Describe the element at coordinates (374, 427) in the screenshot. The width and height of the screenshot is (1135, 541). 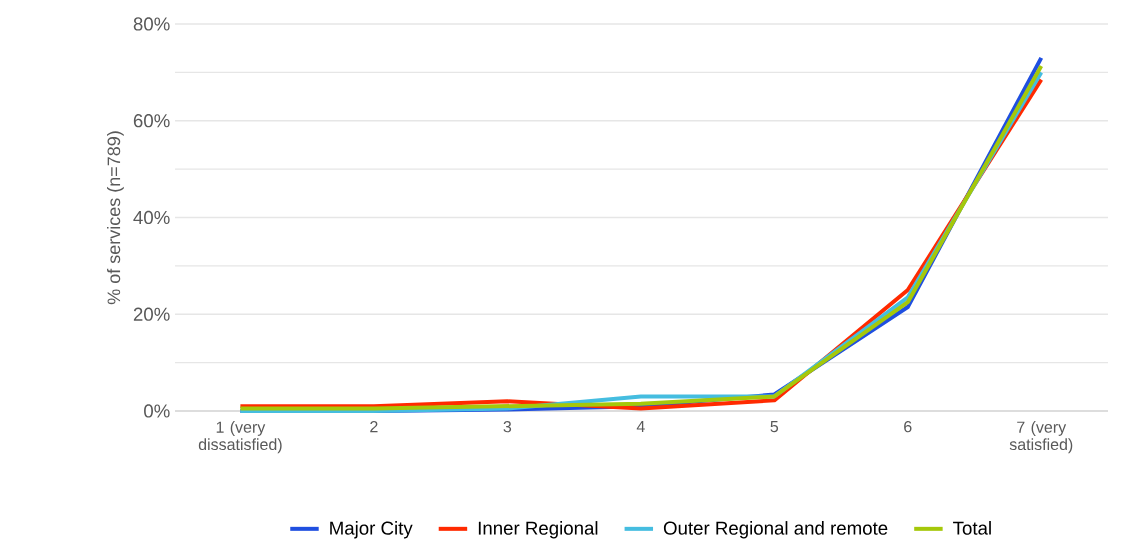
I see `x-tick-label: 2` at that location.